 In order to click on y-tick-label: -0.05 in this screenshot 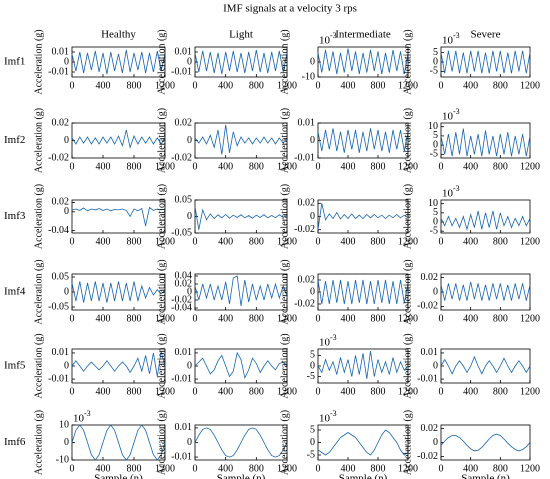, I will do `click(181, 232)`.